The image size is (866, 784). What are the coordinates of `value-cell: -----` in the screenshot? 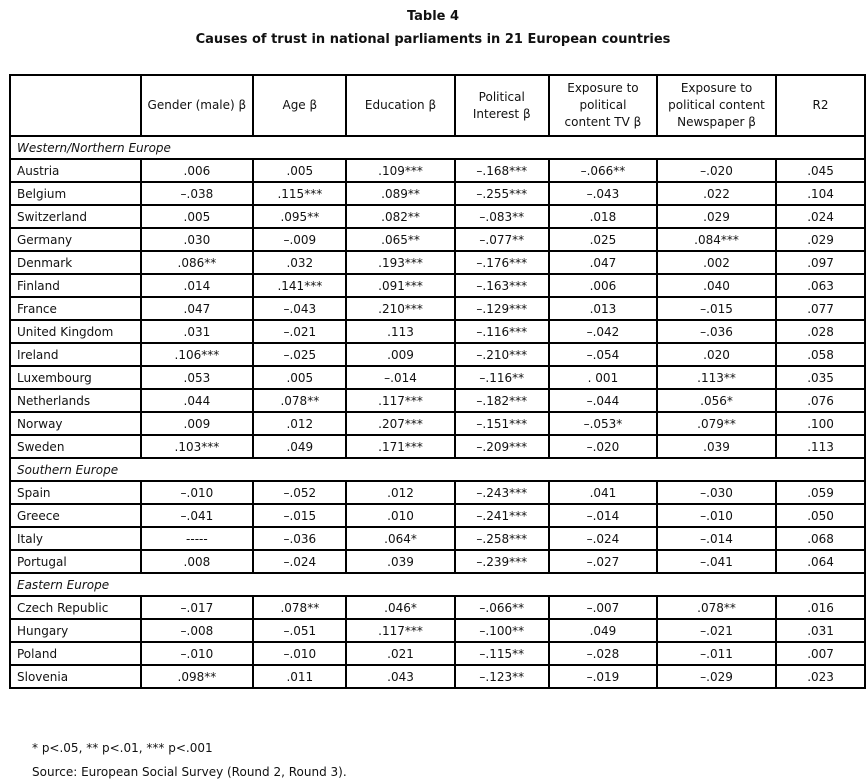 It's located at (197, 538).